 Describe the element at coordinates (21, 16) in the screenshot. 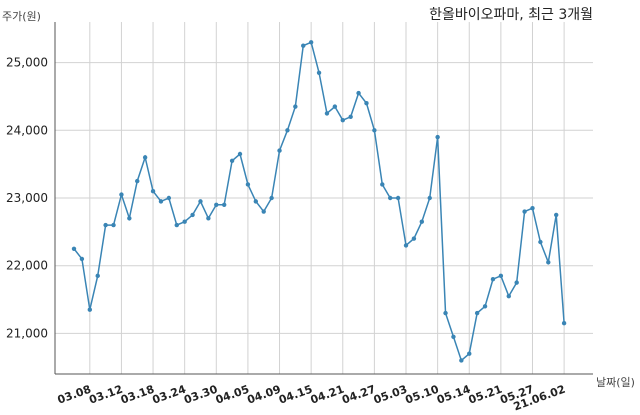

I see `y-axis-label: 주가(원)` at that location.